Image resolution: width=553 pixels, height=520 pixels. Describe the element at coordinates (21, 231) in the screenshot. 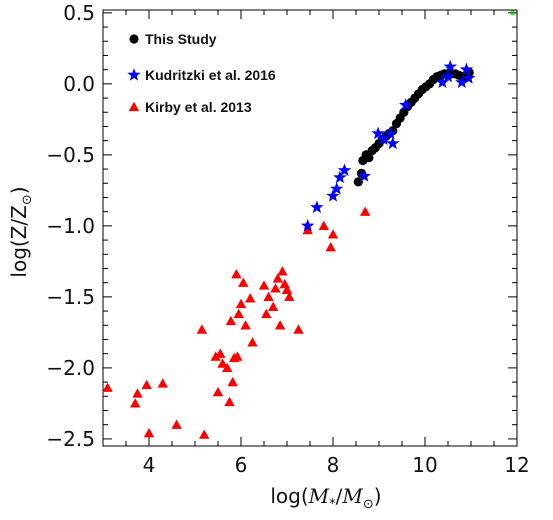

I see `y-axis-label: log(Z/Z⊙)` at that location.